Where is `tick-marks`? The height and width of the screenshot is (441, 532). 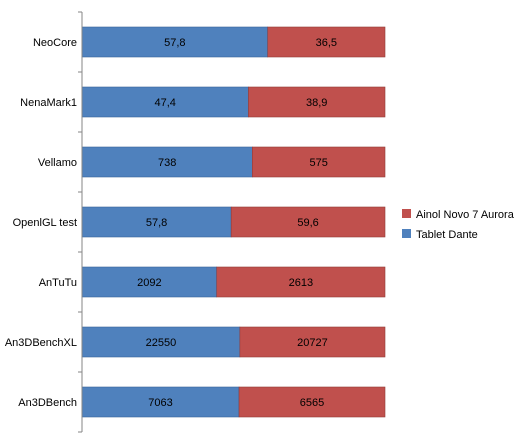 tick-marks is located at coordinates (80, 222).